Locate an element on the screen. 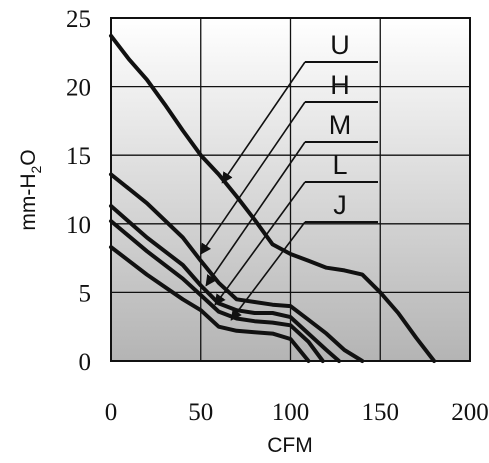 The height and width of the screenshot is (463, 489). x-tick-label: 150 is located at coordinates (381, 412).